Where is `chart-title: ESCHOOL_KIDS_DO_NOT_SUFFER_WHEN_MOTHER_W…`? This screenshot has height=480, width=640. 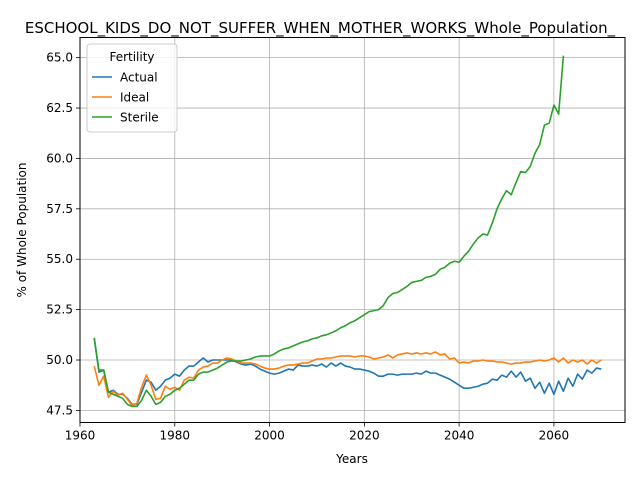 chart-title: ESCHOOL_KIDS_DO_NOT_SUFFER_WHEN_MOTHER_W… is located at coordinates (320, 28).